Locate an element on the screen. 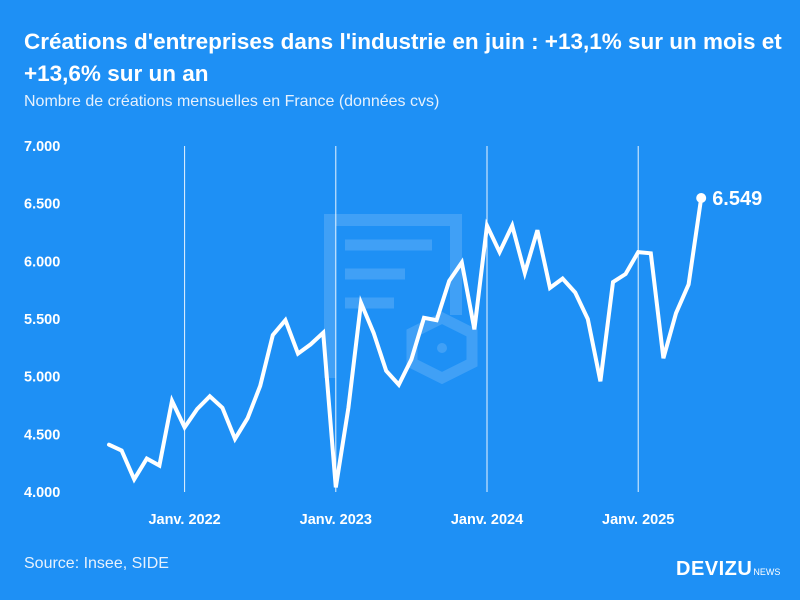 Image resolution: width=800 pixels, height=600 pixels. last-point-marker is located at coordinates (701, 198).